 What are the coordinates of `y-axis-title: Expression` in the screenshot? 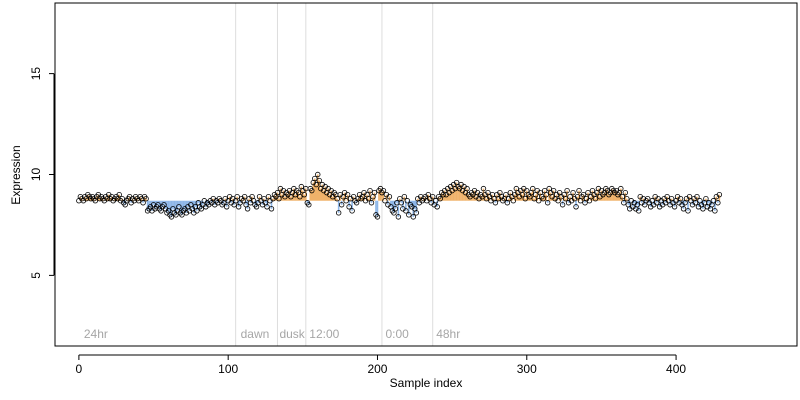 It's located at (16, 174).